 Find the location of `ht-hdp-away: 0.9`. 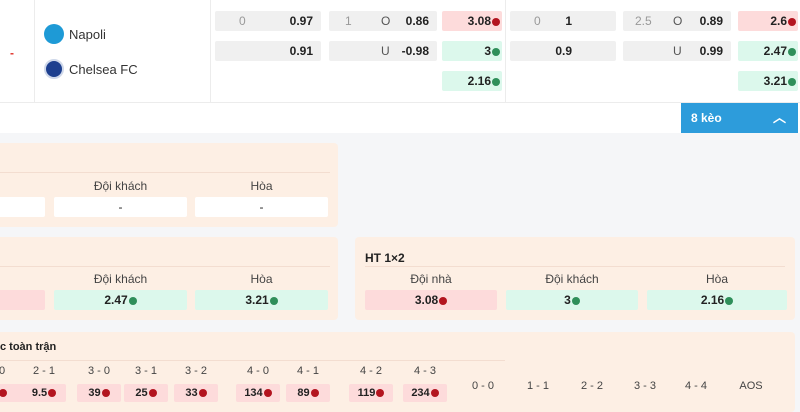

ht-hdp-away: 0.9 is located at coordinates (563, 51).